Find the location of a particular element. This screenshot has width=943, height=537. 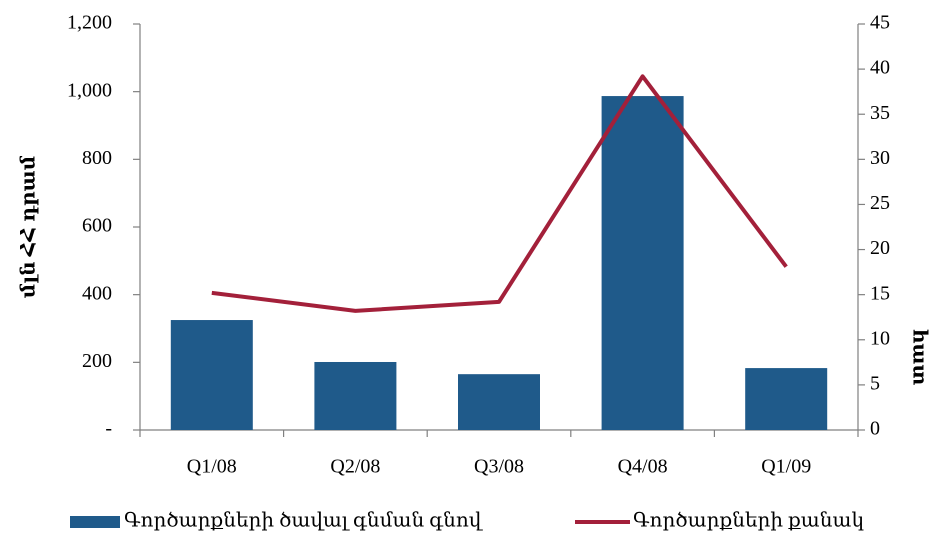

y-tick-label: 200 is located at coordinates (97, 361).